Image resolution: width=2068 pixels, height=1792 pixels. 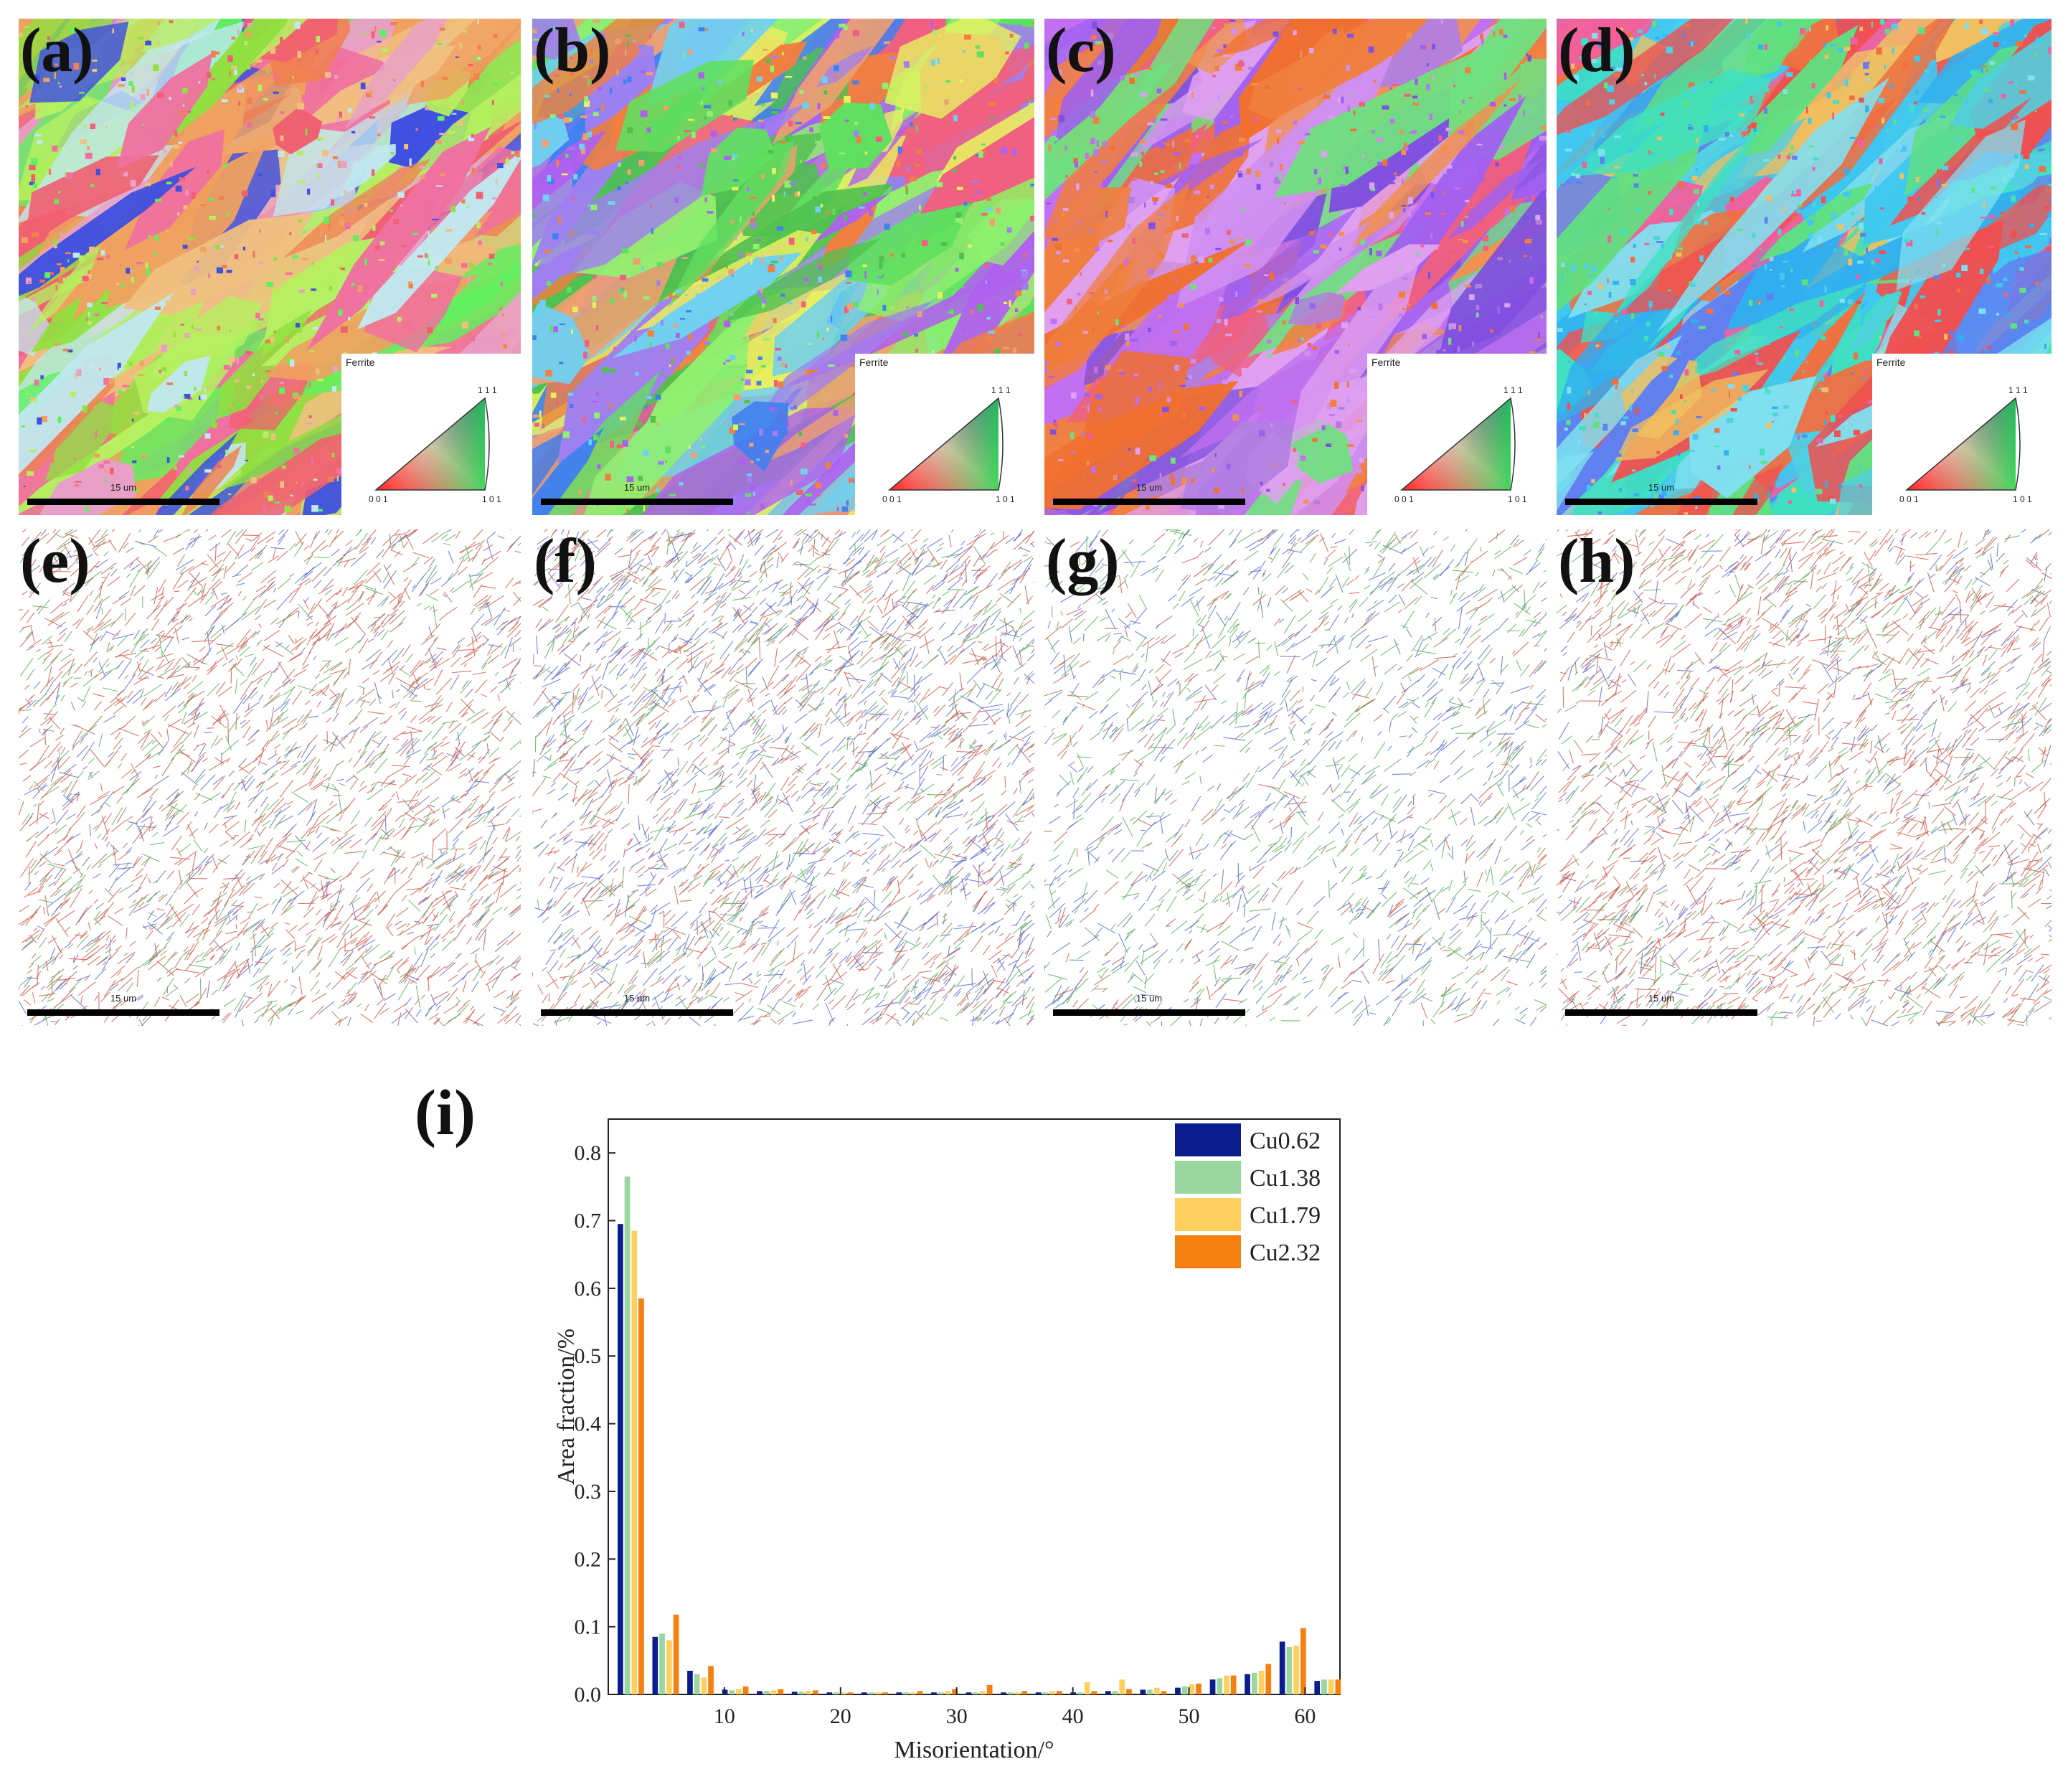 I want to click on bar-Cu2.32-38, so click(x=1059, y=1692).